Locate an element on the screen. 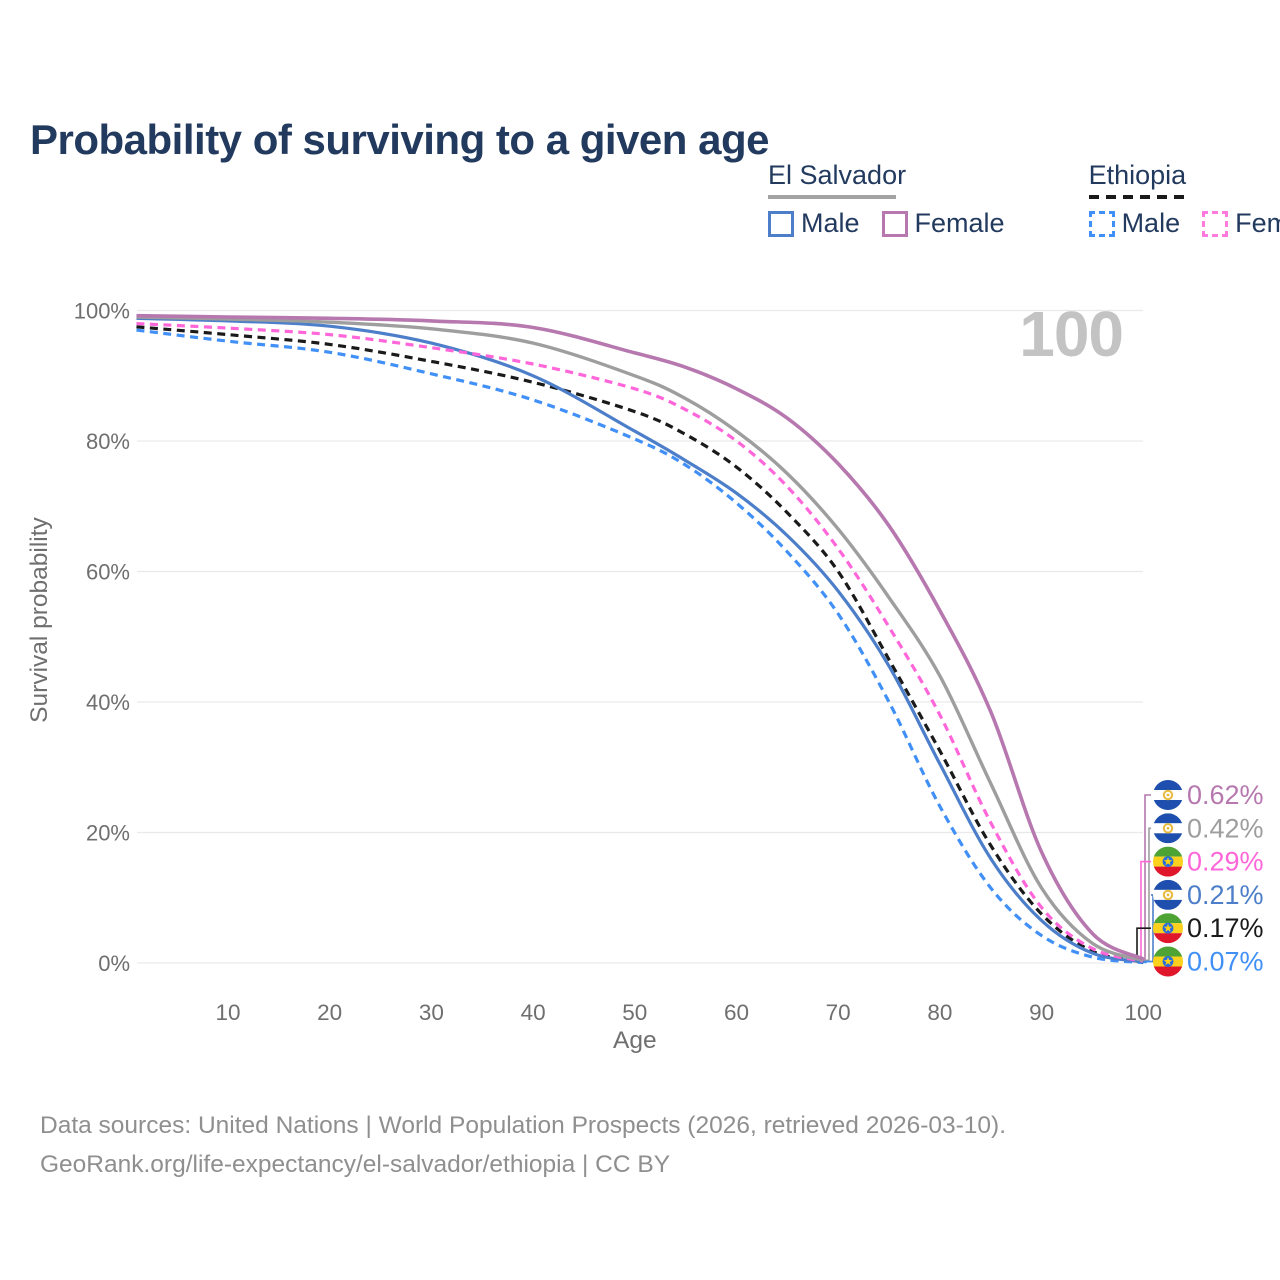 This screenshot has height=1280, width=1280. legend-item-el-salvador-female: Female is located at coordinates (943, 223).